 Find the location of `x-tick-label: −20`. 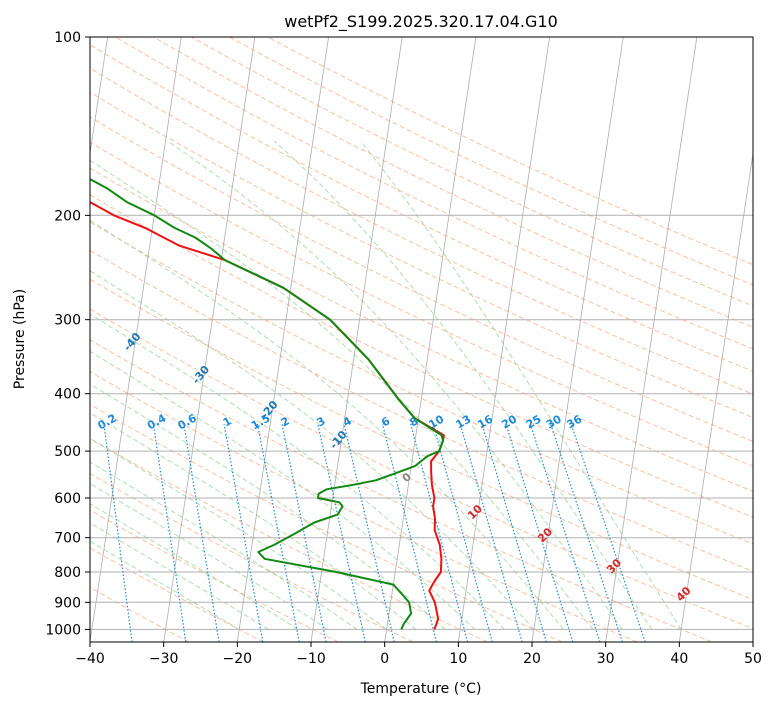

x-tick-label: −20 is located at coordinates (238, 659).